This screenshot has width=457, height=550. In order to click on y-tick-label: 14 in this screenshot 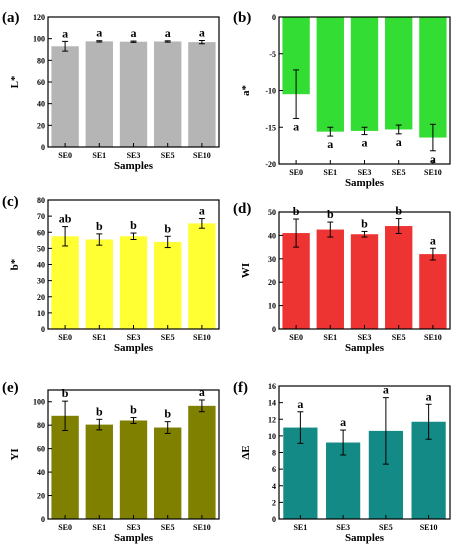, I will do `click(272, 403)`.